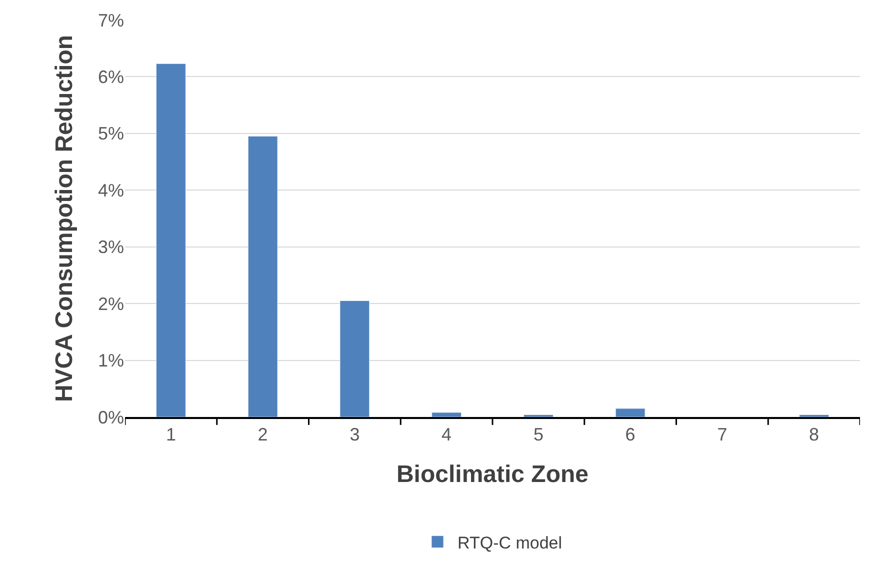 The height and width of the screenshot is (570, 870). What do you see at coordinates (263, 434) in the screenshot?
I see `x-tick-label: 2` at bounding box center [263, 434].